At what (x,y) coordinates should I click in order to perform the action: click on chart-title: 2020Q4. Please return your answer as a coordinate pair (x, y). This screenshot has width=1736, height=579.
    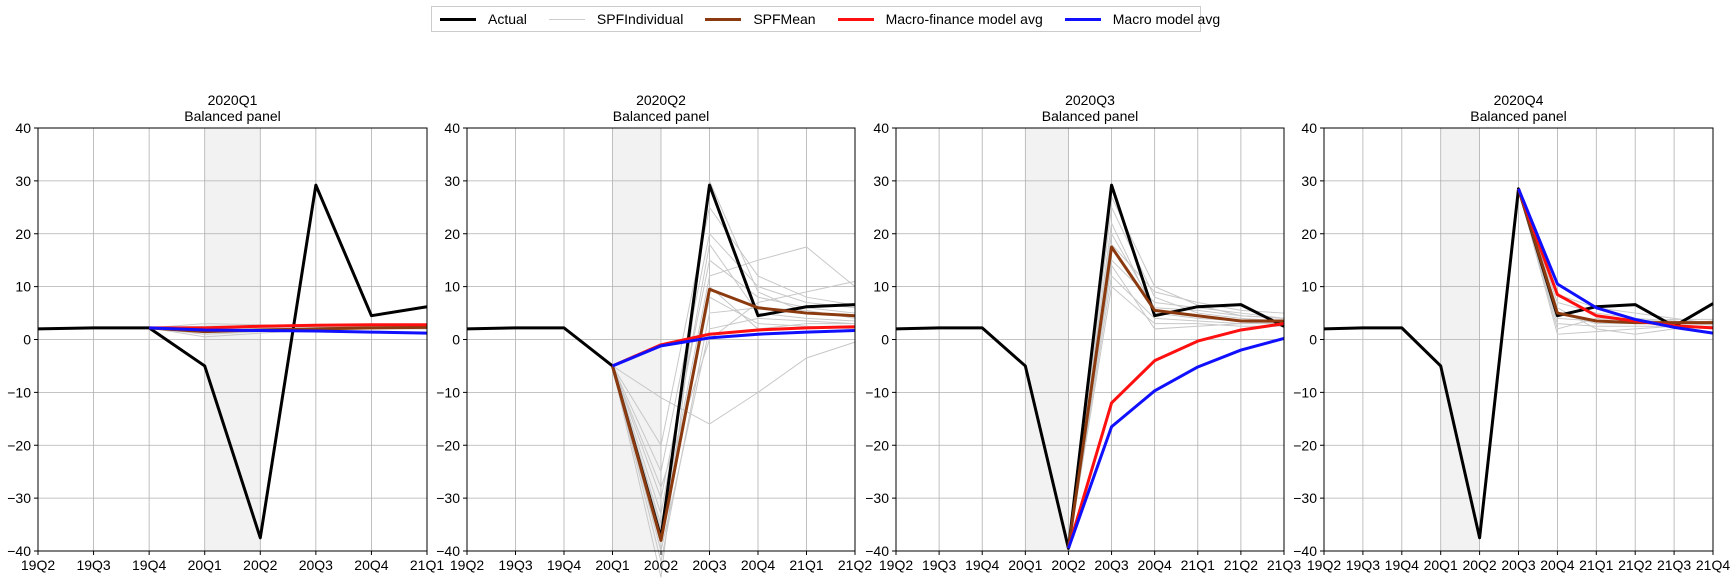
    Looking at the image, I should click on (1519, 100).